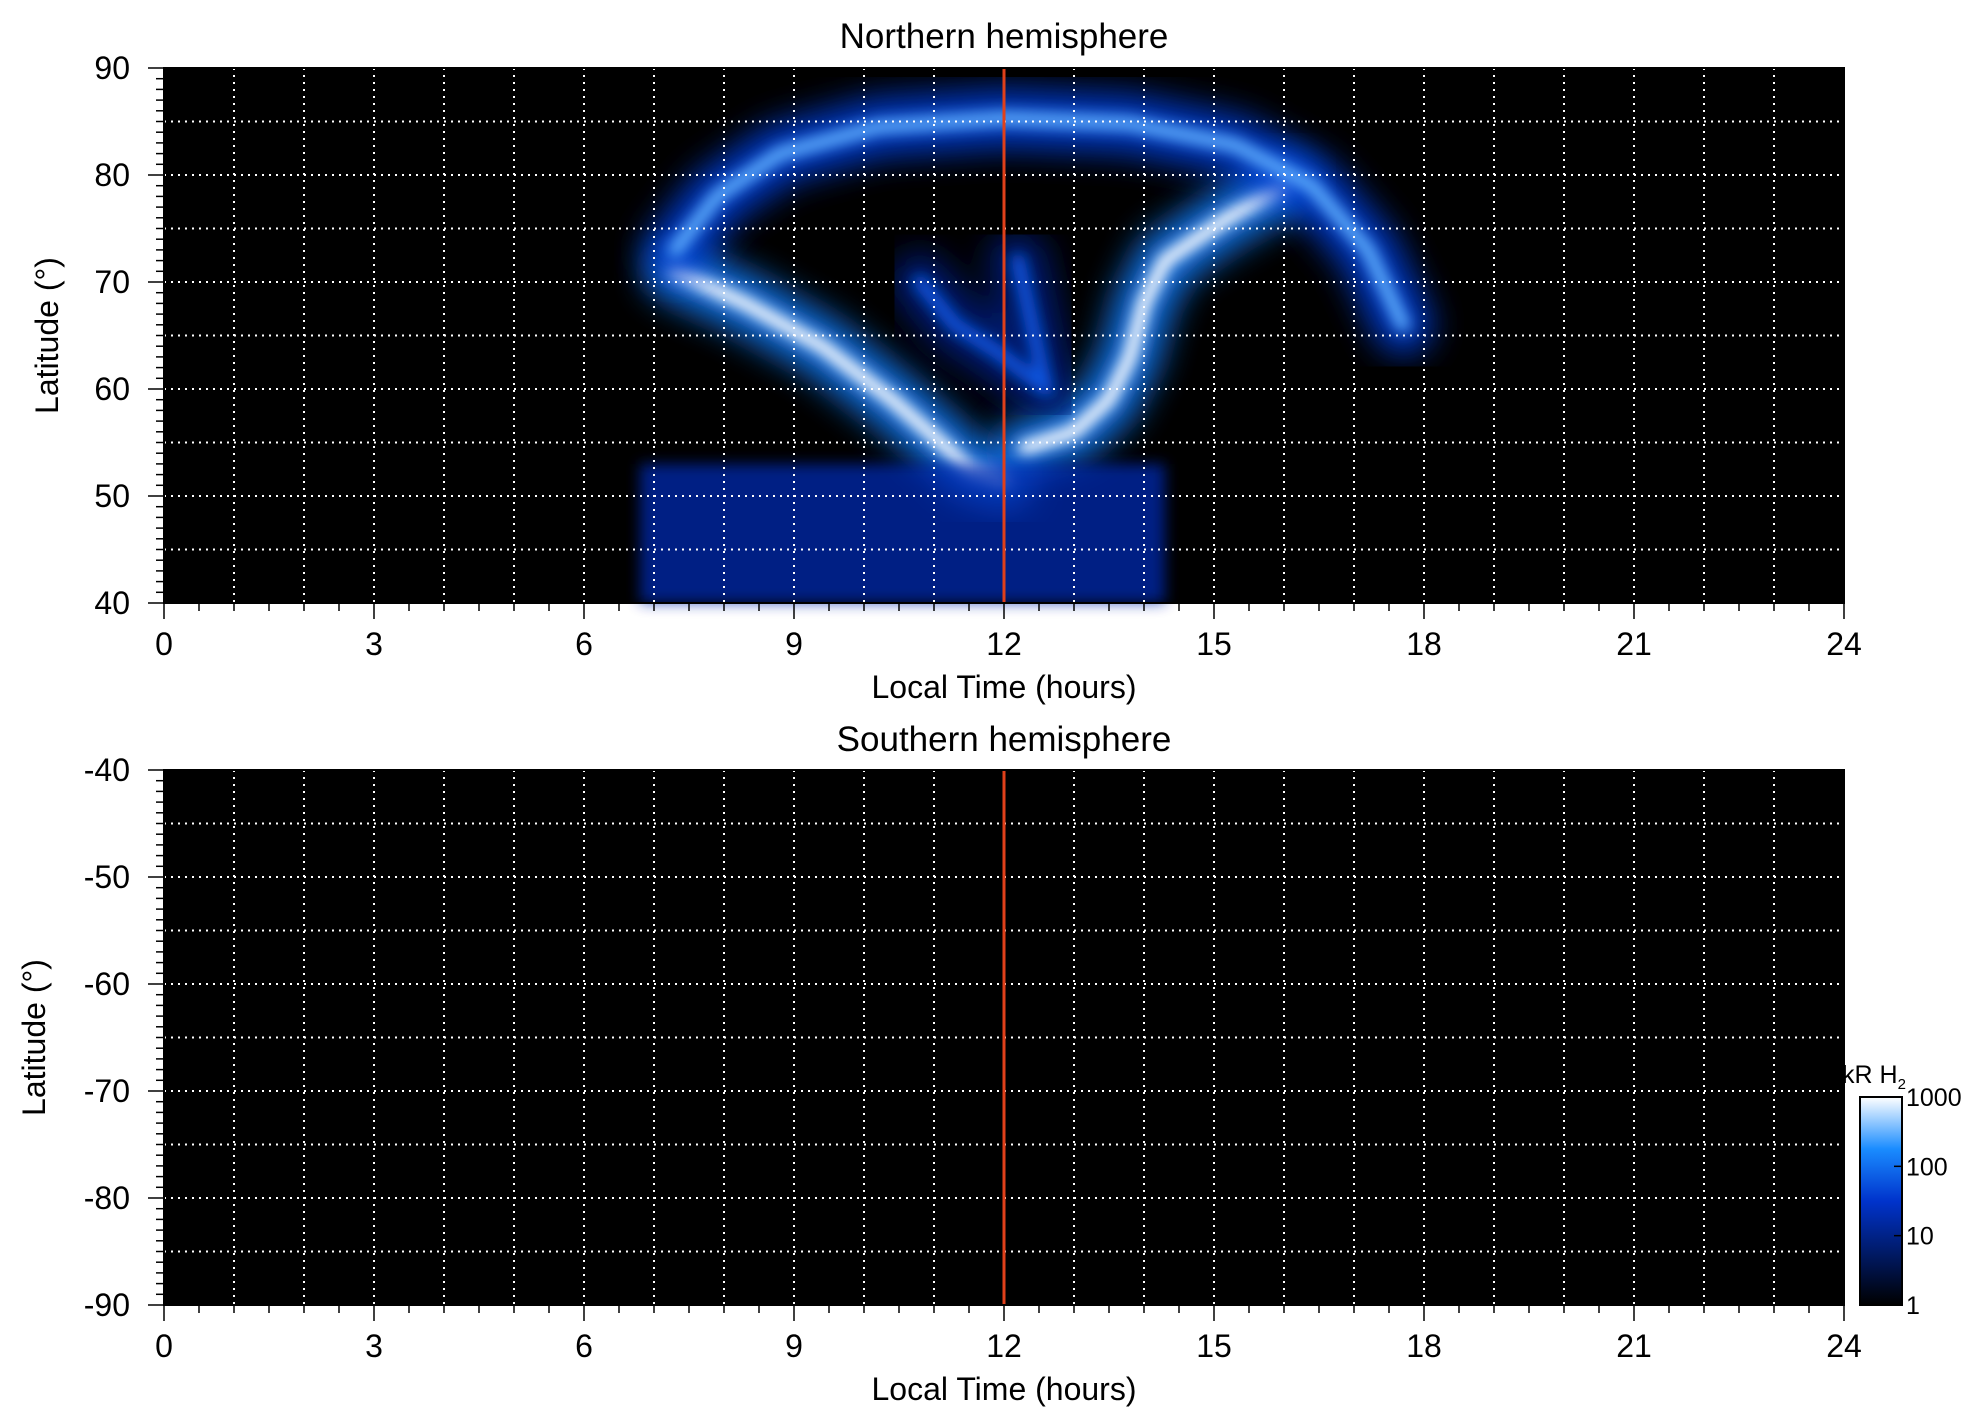  I want to click on y-tick-label: 80, so click(112, 175).